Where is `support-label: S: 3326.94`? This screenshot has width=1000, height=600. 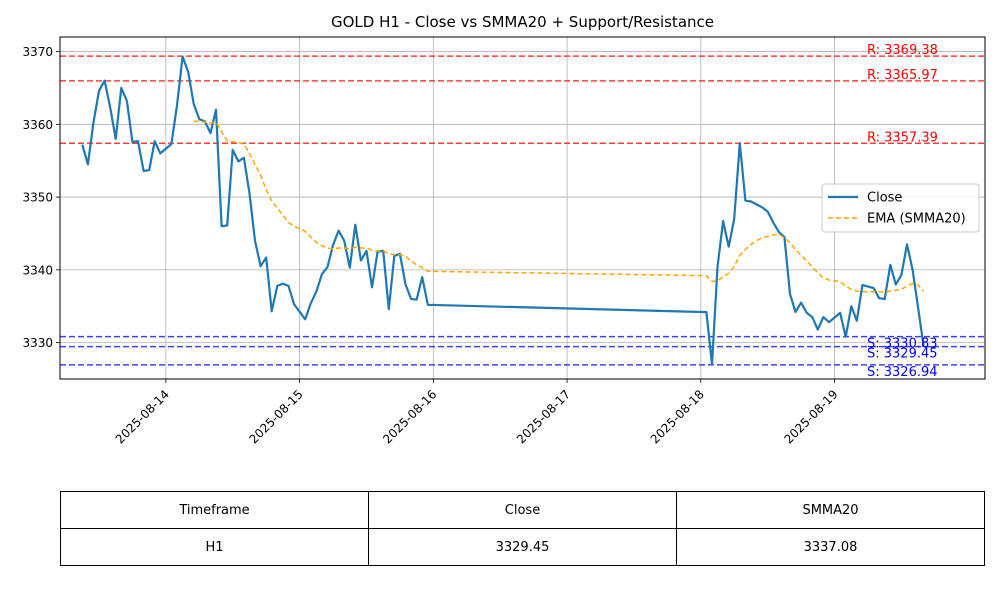
support-label: S: 3326.94 is located at coordinates (902, 372).